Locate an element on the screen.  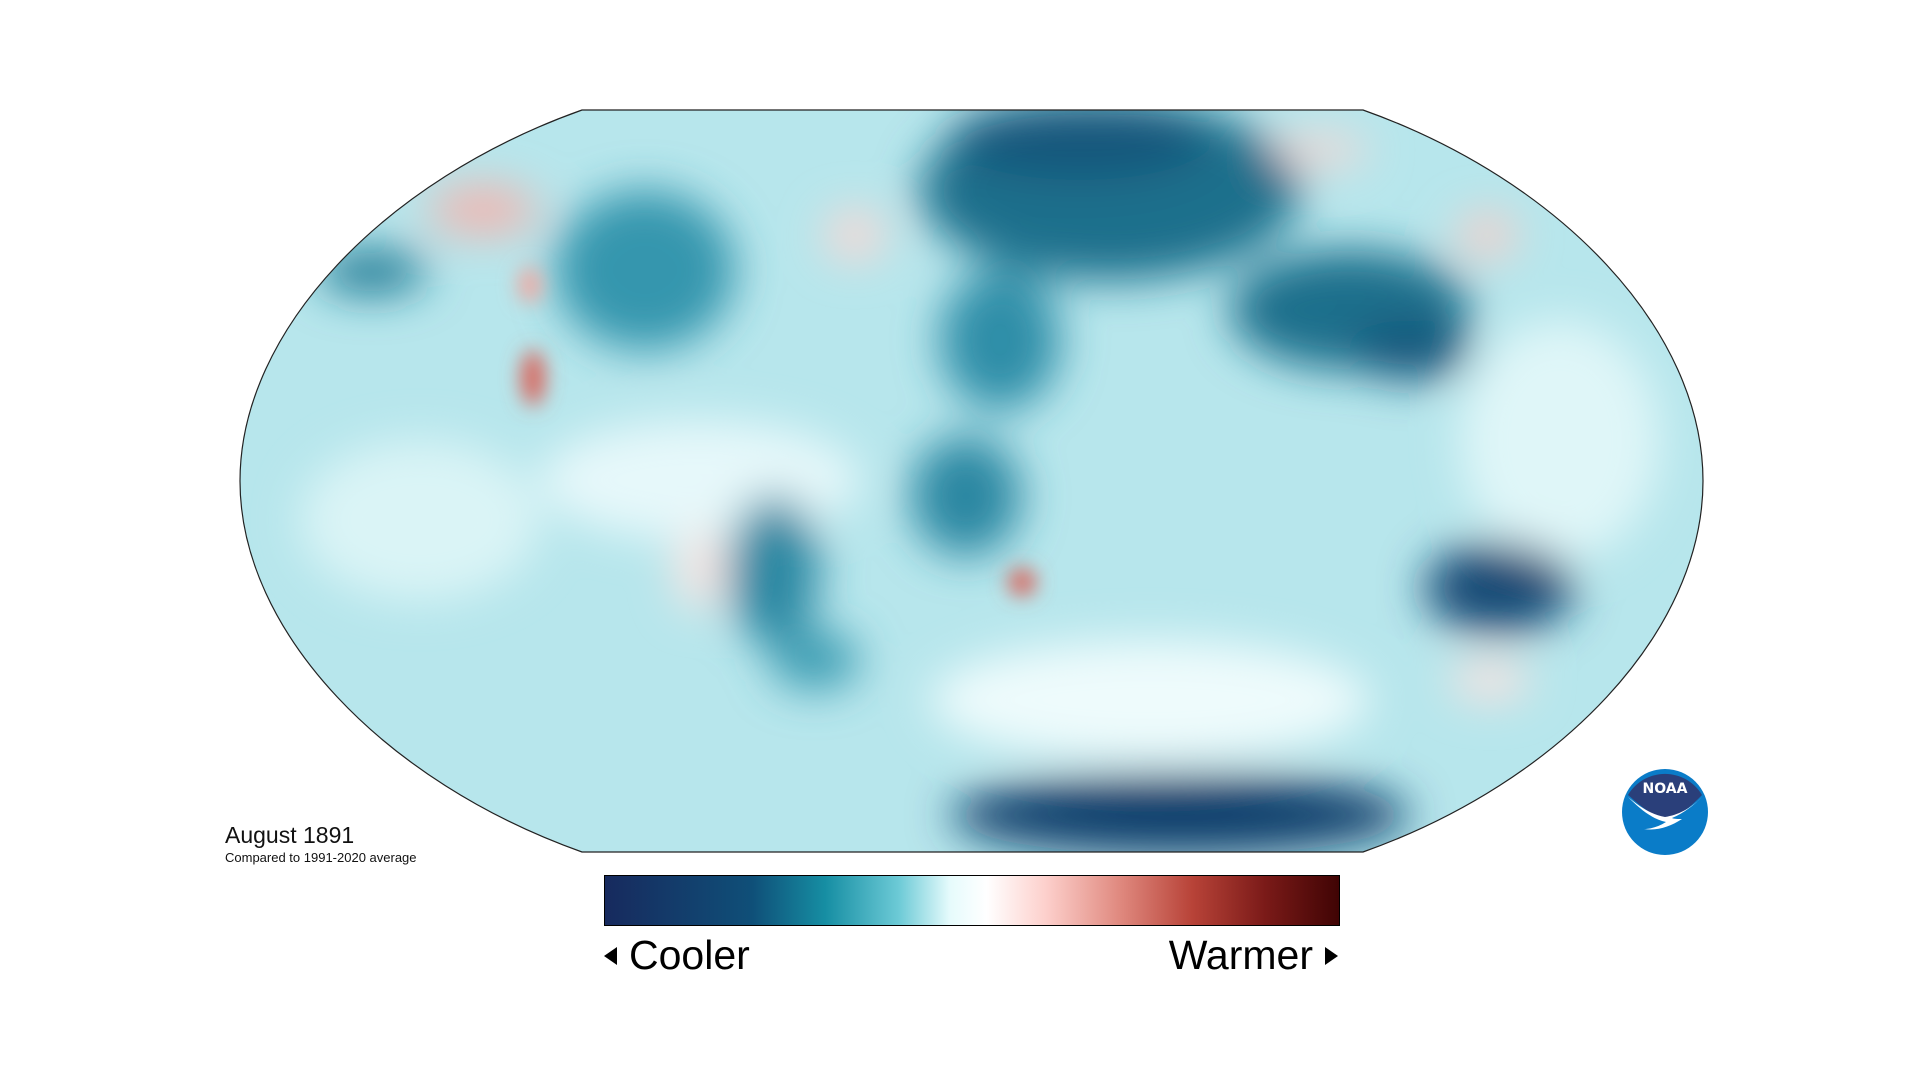
map-title: August 1891 is located at coordinates (290, 835).